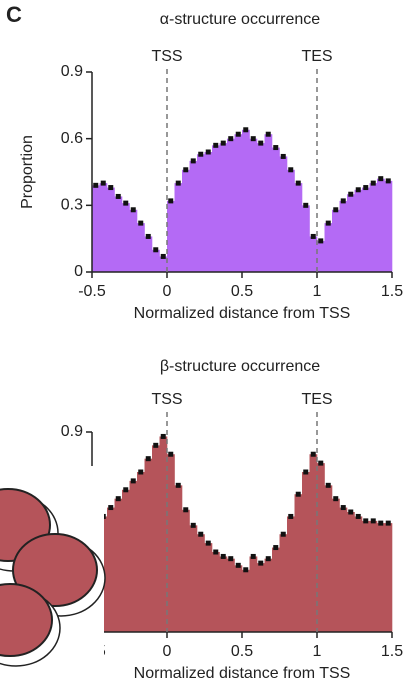 Image resolution: width=410 pixels, height=689 pixels. I want to click on panel-label: C, so click(14, 14).